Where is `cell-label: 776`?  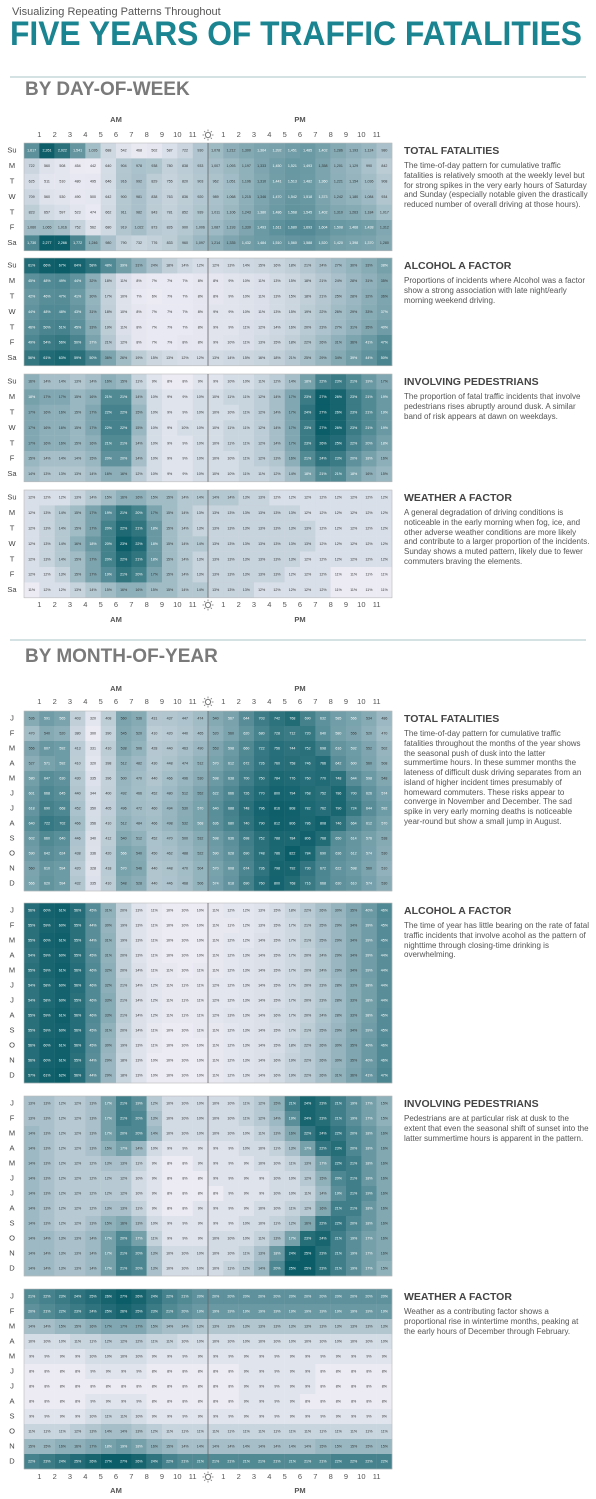 cell-label: 776 is located at coordinates (292, 778).